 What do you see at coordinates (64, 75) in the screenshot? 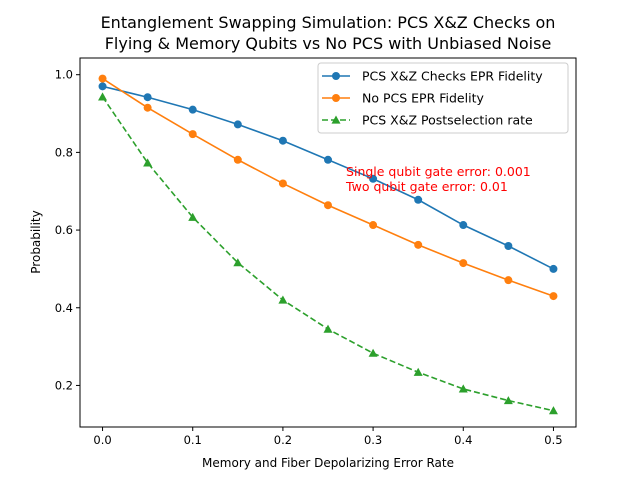
I see `y-tick-label: 1.0` at bounding box center [64, 75].